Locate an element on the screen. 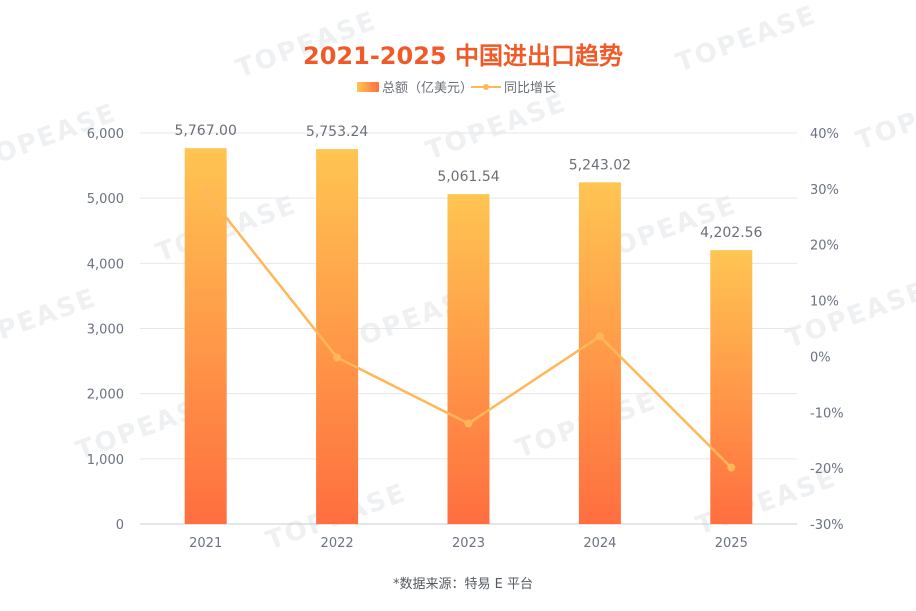 This screenshot has height=611, width=916. left-axis: 0 1,000 2,000 3,000 4,000 5,000 6,000 is located at coordinates (105, 330).